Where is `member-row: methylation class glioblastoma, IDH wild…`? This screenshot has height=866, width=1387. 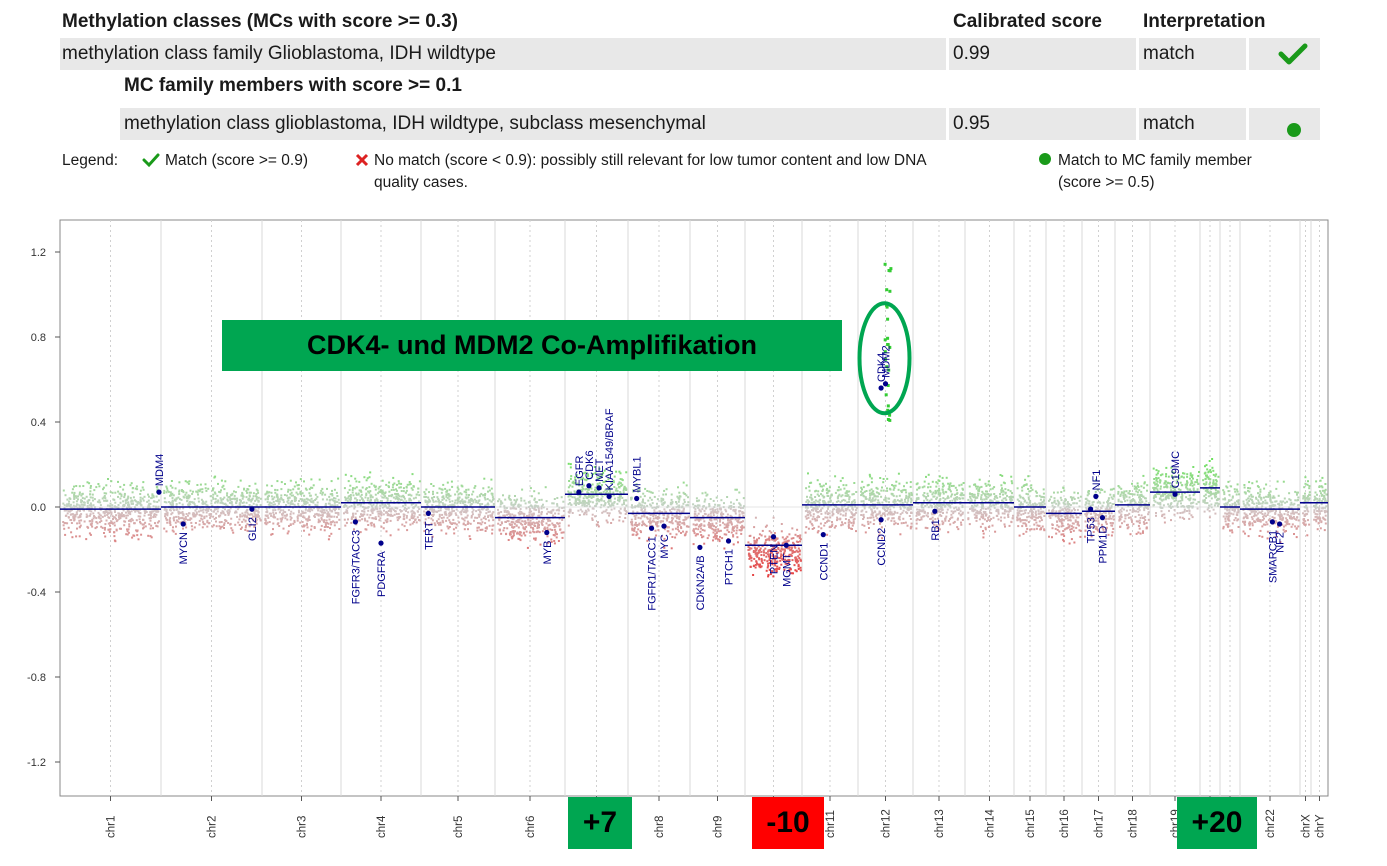 member-row: methylation class glioblastoma, IDH wild… is located at coordinates (690, 124).